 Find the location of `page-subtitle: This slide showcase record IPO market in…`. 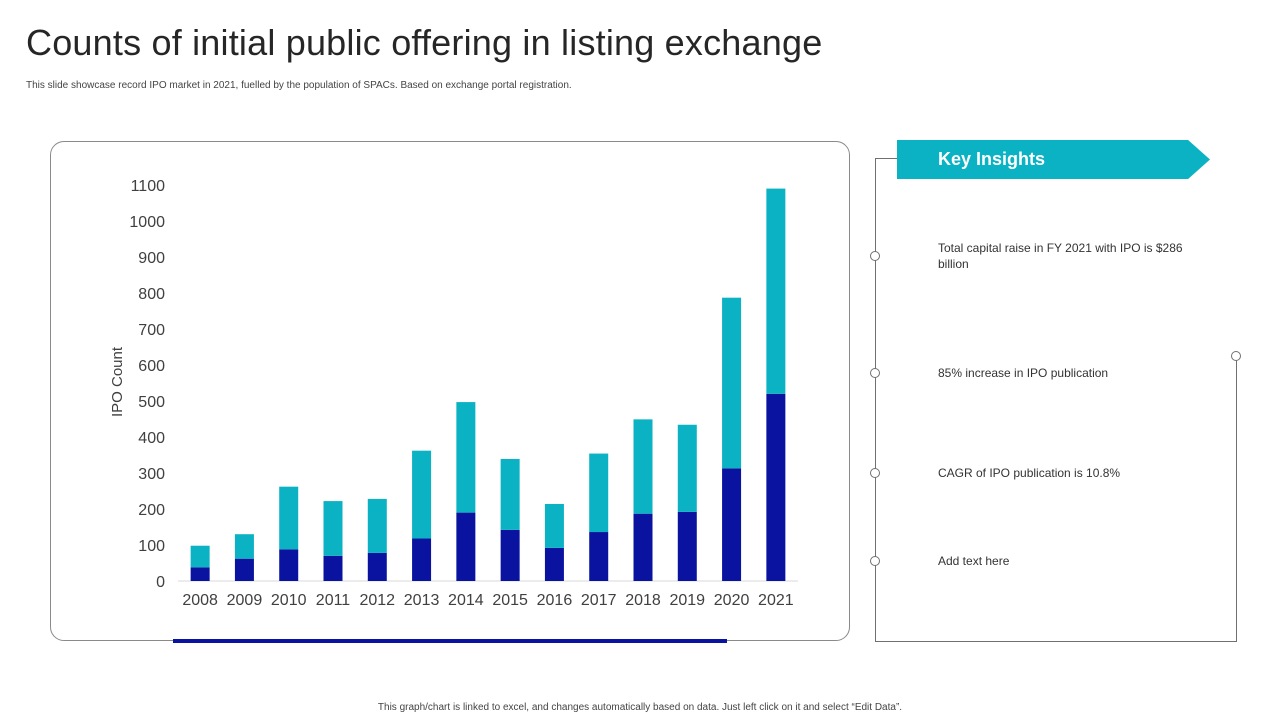

page-subtitle: This slide showcase record IPO market in… is located at coordinates (299, 85).